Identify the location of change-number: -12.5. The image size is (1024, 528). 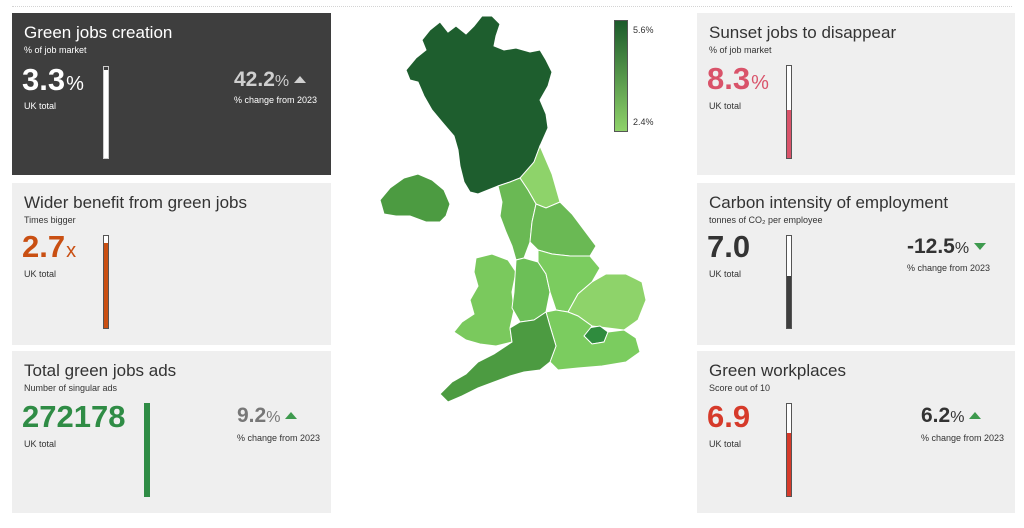
(931, 246).